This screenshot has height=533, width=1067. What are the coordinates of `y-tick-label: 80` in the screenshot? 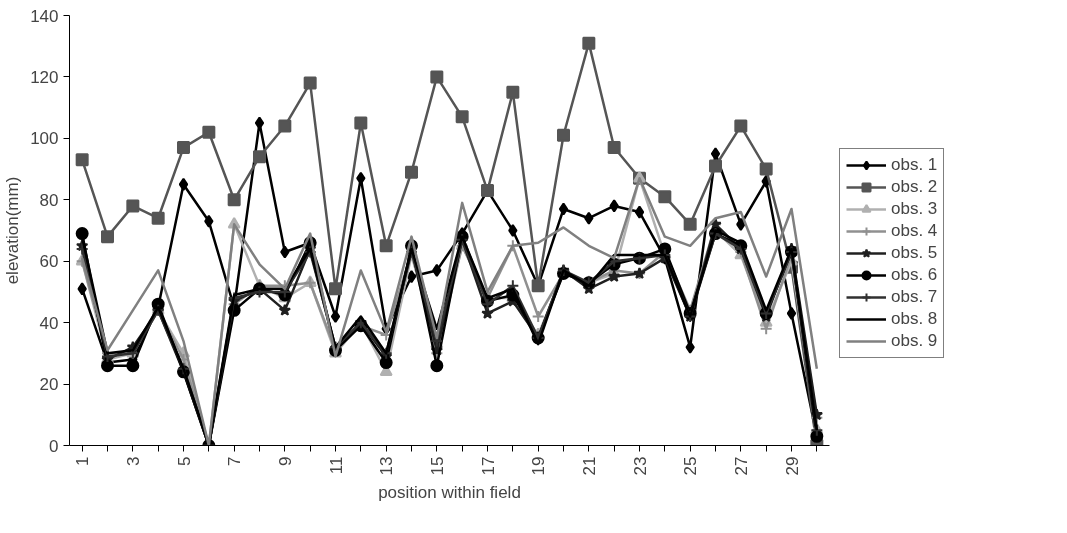 It's located at (49, 200).